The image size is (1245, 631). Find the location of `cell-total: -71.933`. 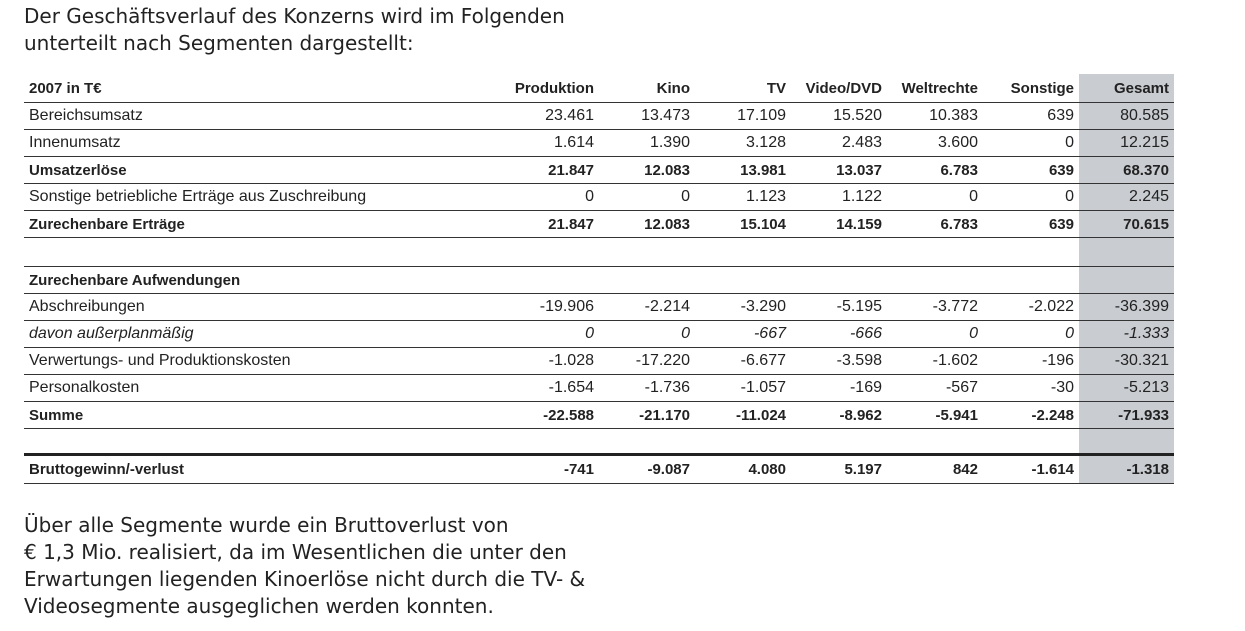

cell-total: -71.933 is located at coordinates (1126, 415).